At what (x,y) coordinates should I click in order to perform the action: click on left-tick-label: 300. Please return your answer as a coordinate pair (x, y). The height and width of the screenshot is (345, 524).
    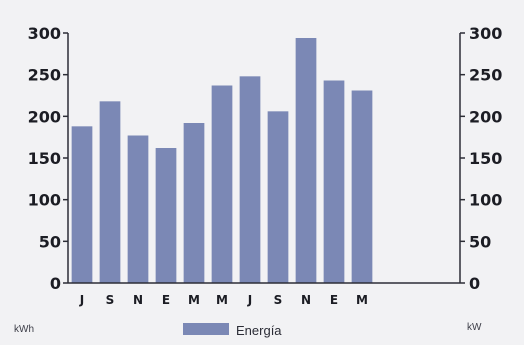
    Looking at the image, I should click on (44, 33).